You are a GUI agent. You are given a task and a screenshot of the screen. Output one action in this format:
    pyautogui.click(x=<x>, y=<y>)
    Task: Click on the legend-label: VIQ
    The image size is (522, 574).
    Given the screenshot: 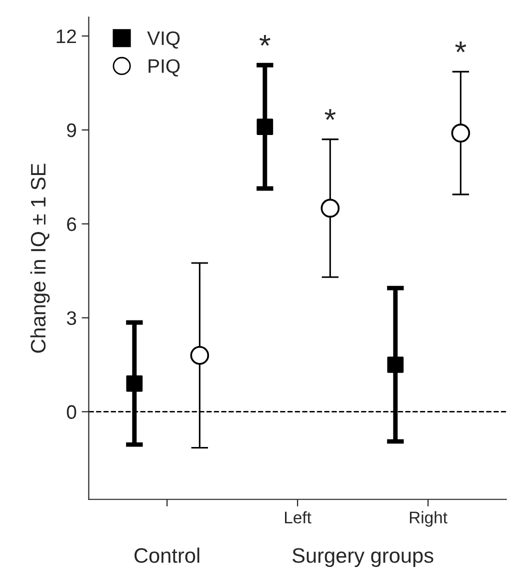 What is the action you would take?
    pyautogui.click(x=163, y=40)
    